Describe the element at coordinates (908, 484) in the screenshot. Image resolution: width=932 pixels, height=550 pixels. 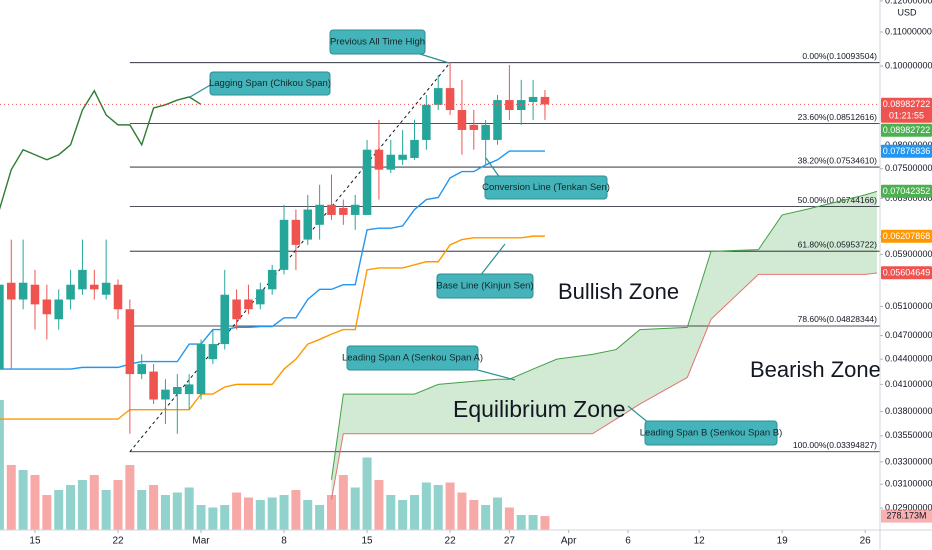
I see `y-tick-label: 0.03100000` at that location.